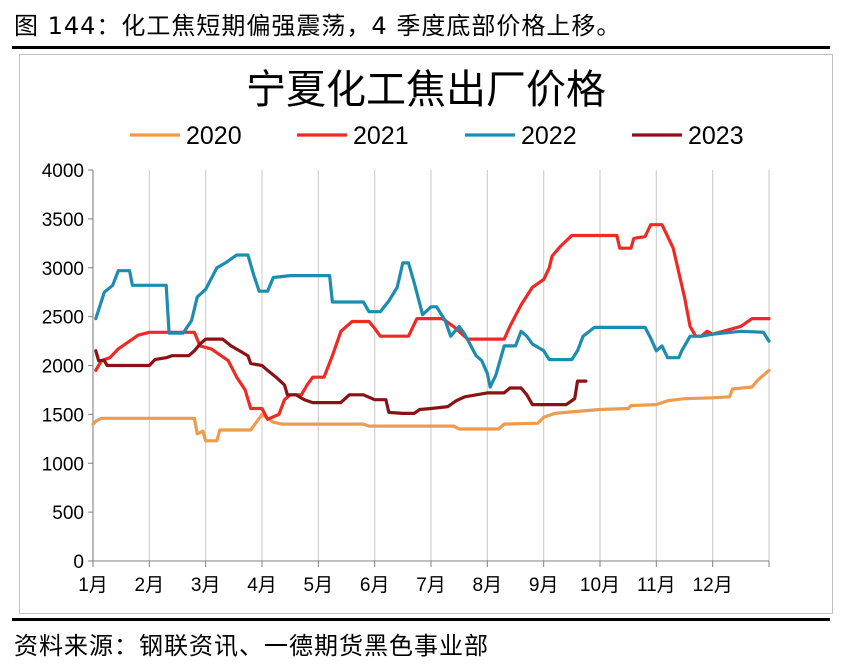  Describe the element at coordinates (63, 464) in the screenshot. I see `y-tick-label: 1000` at that location.